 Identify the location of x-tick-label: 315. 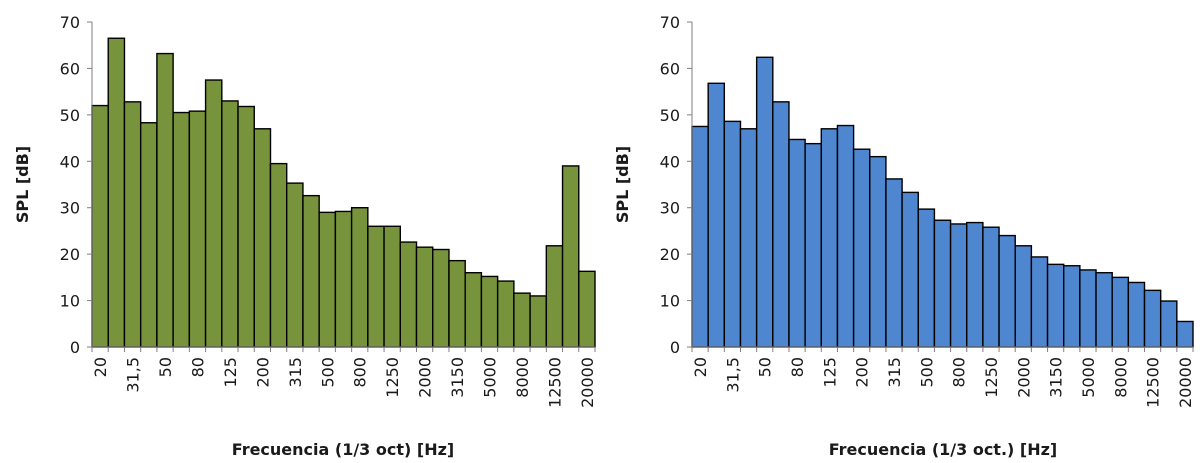
(894, 372).